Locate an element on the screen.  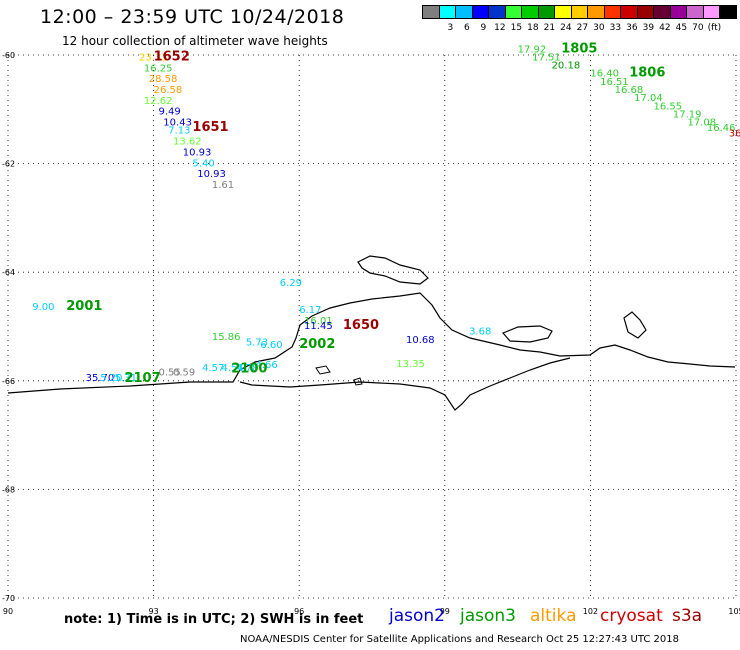
wave-height-label: 1.61 is located at coordinates (223, 185).